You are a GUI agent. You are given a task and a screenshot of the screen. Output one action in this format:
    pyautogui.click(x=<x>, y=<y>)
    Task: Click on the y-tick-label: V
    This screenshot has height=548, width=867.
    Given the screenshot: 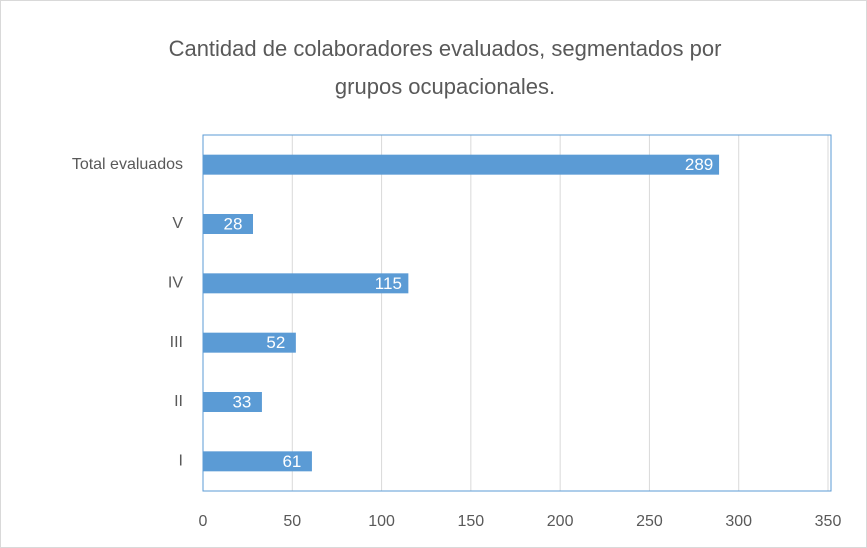 What is the action you would take?
    pyautogui.click(x=177, y=223)
    